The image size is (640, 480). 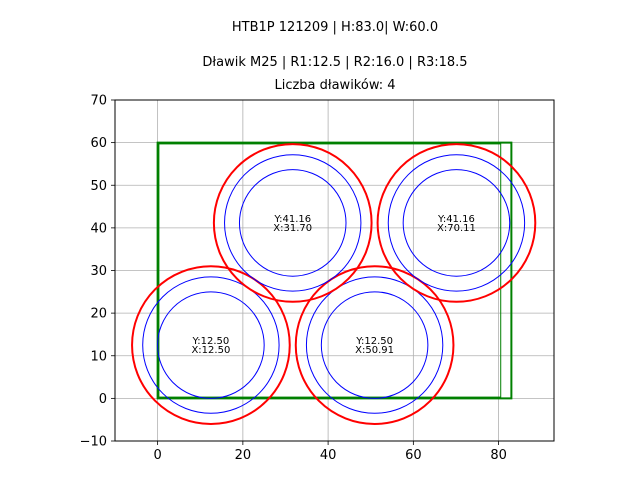 I want to click on y-tick-label: 20, so click(x=98, y=314).